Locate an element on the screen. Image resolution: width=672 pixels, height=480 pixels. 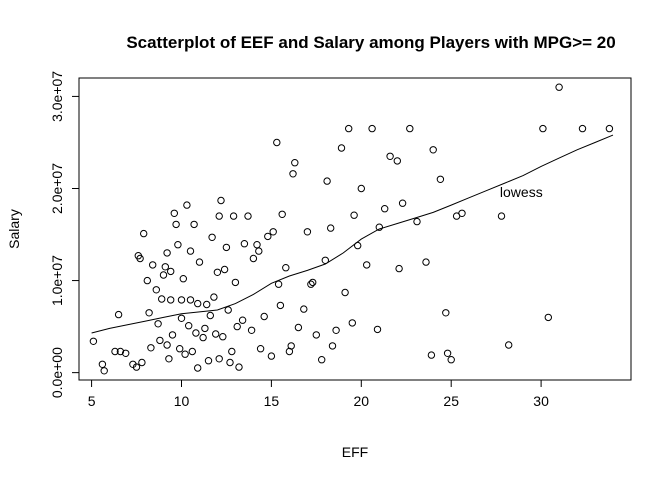
x-tick-label: 10 is located at coordinates (182, 401).